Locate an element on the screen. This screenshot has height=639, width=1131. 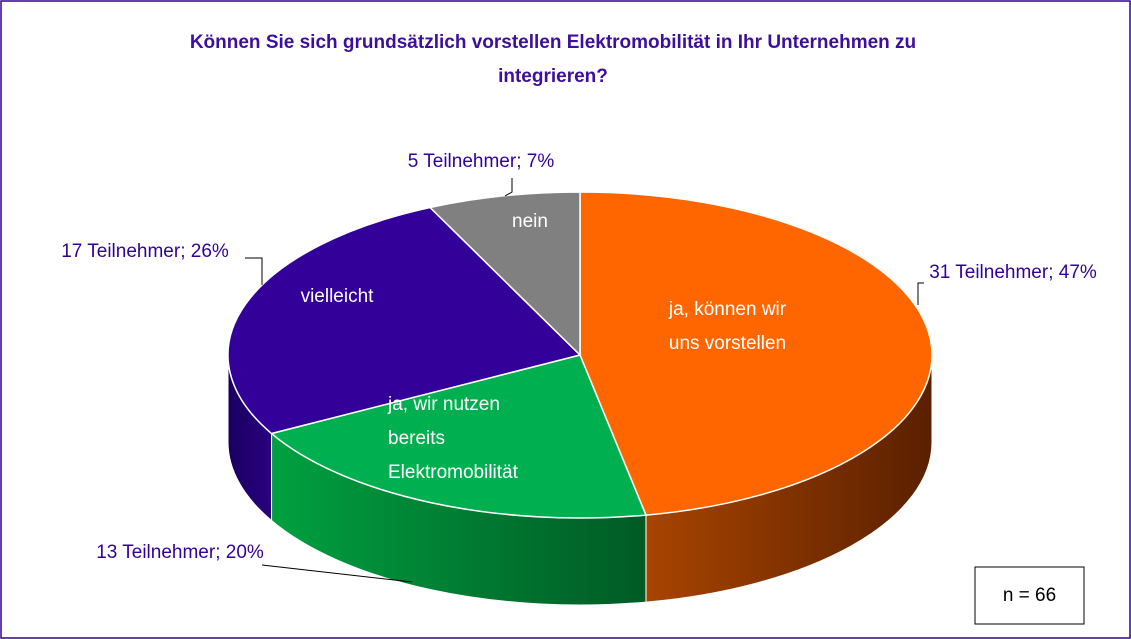
slice-label: vielleicht is located at coordinates (337, 296).